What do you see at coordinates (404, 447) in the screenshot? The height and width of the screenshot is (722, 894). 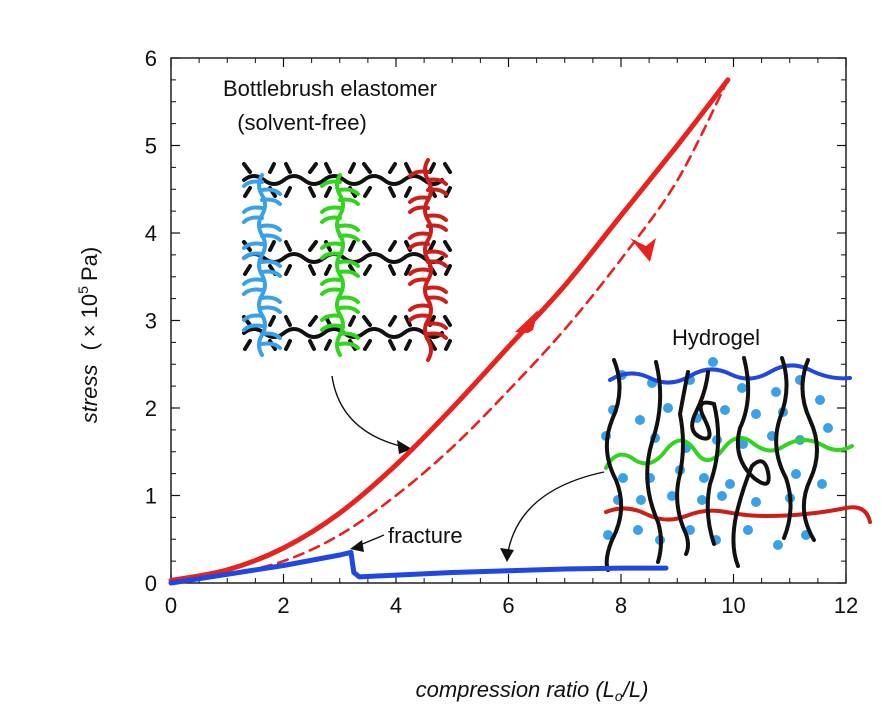 I see `bottlebrush-pointer-arrowhead` at bounding box center [404, 447].